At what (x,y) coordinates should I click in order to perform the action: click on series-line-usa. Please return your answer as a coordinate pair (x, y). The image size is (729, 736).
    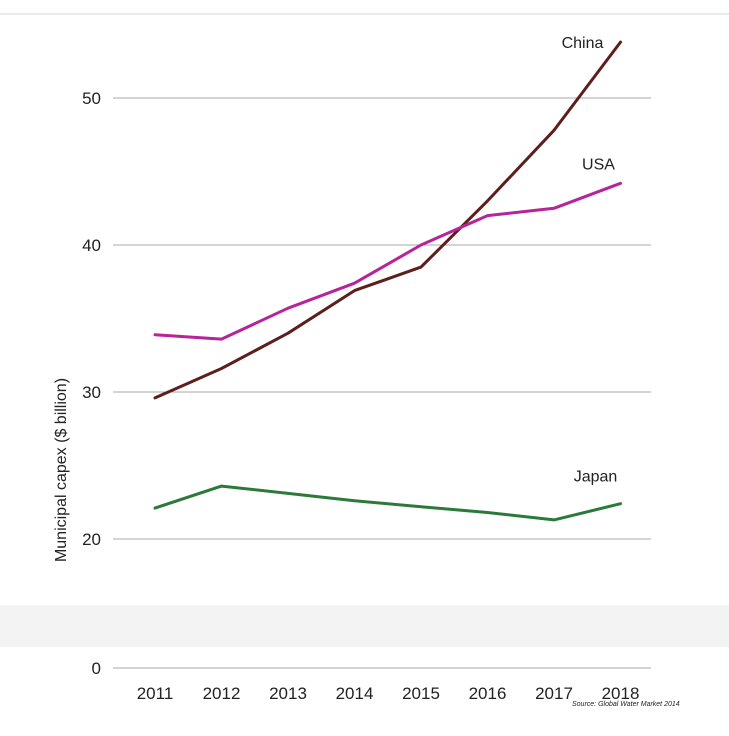
    Looking at the image, I should click on (387, 261).